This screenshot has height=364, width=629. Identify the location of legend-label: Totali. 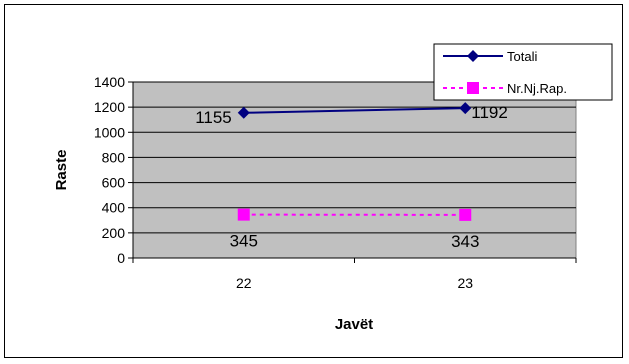
(522, 56).